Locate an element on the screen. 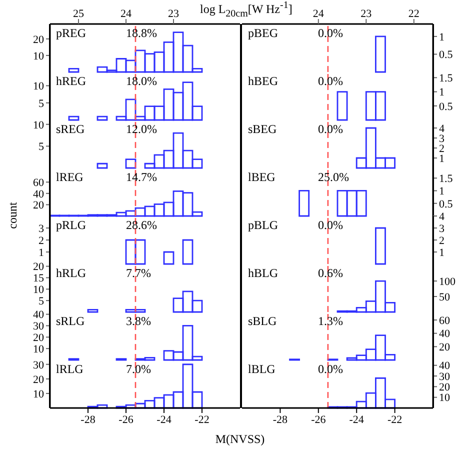  annotation: lBLG is located at coordinates (262, 369).